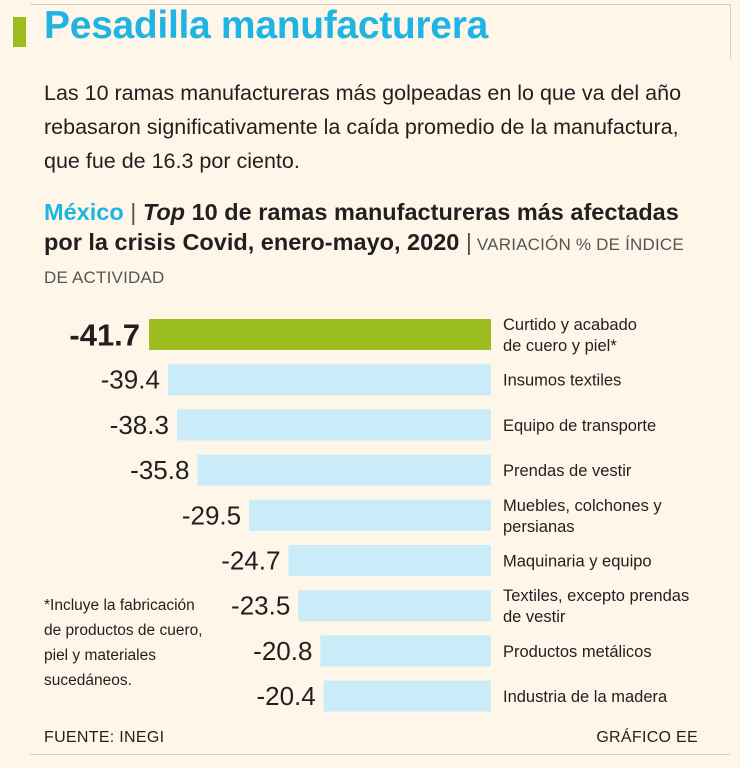 This screenshot has width=740, height=768. I want to click on chart-country: México, so click(84, 212).